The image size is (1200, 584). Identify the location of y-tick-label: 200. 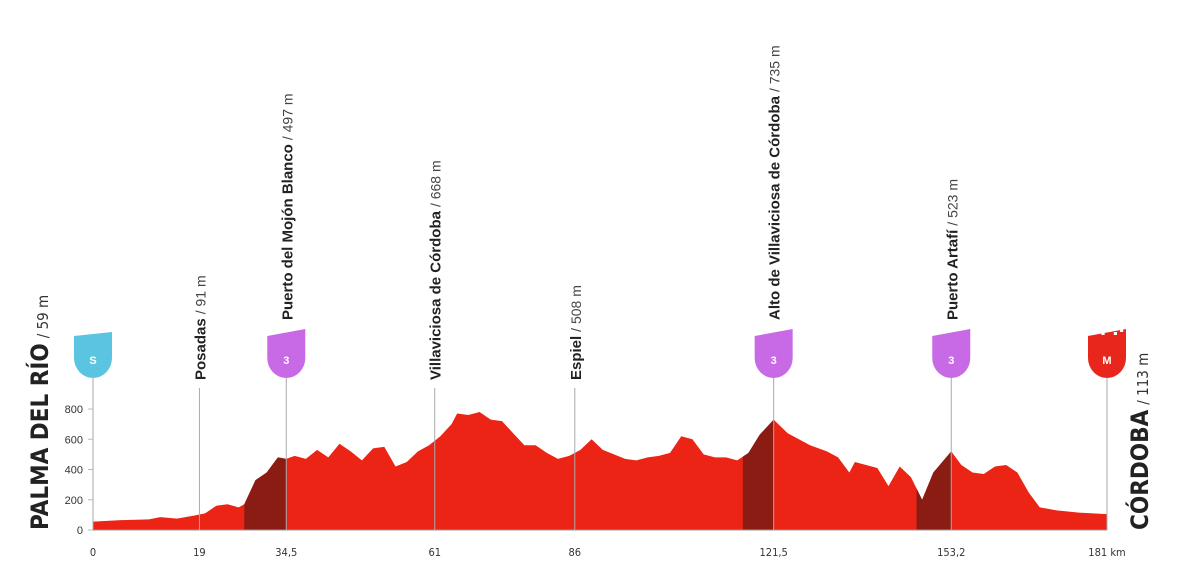
(74, 501).